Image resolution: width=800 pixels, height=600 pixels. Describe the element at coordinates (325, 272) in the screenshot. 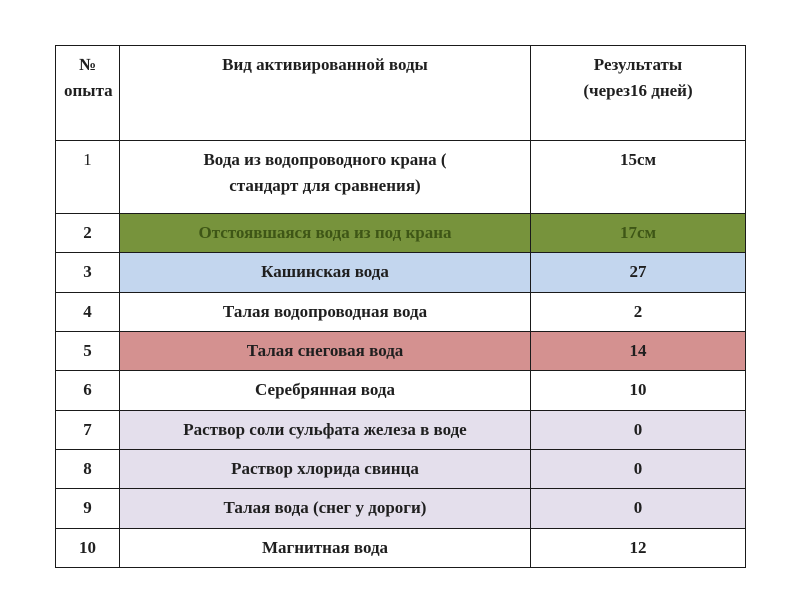

I see `row-water-type: Кашинская вода` at that location.